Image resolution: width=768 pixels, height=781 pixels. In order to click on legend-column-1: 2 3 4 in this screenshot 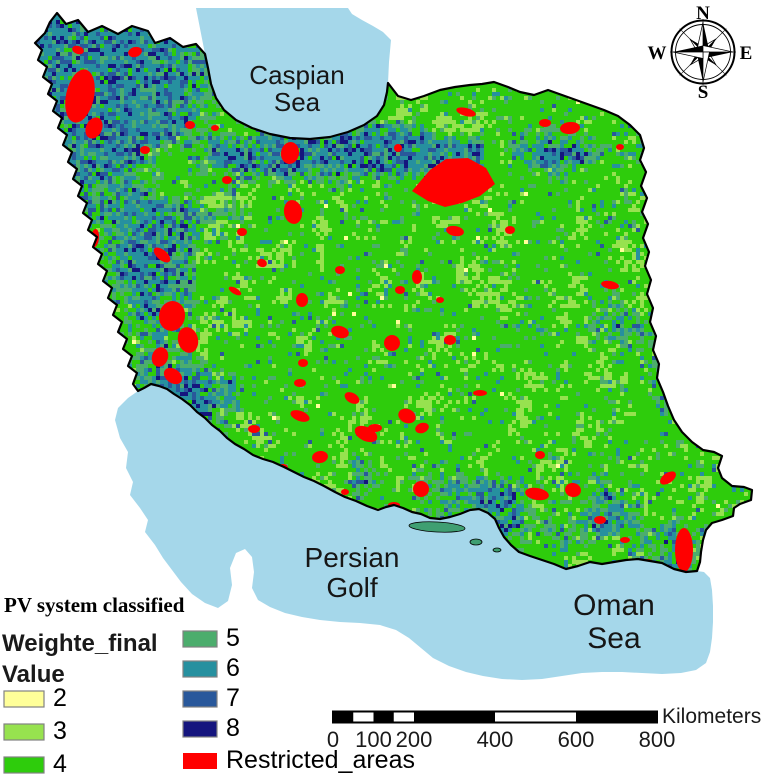, I will do `click(35, 731)`.